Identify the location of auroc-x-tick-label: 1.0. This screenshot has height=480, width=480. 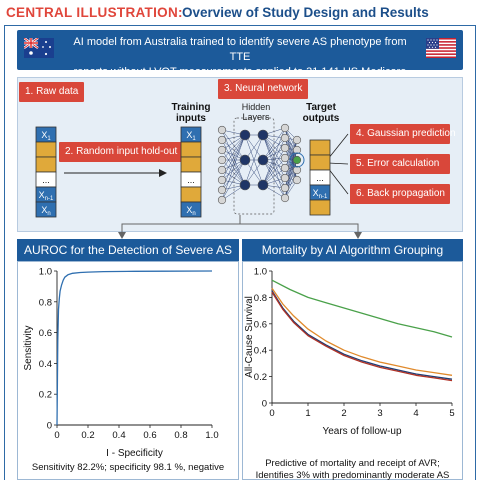
(211, 435).